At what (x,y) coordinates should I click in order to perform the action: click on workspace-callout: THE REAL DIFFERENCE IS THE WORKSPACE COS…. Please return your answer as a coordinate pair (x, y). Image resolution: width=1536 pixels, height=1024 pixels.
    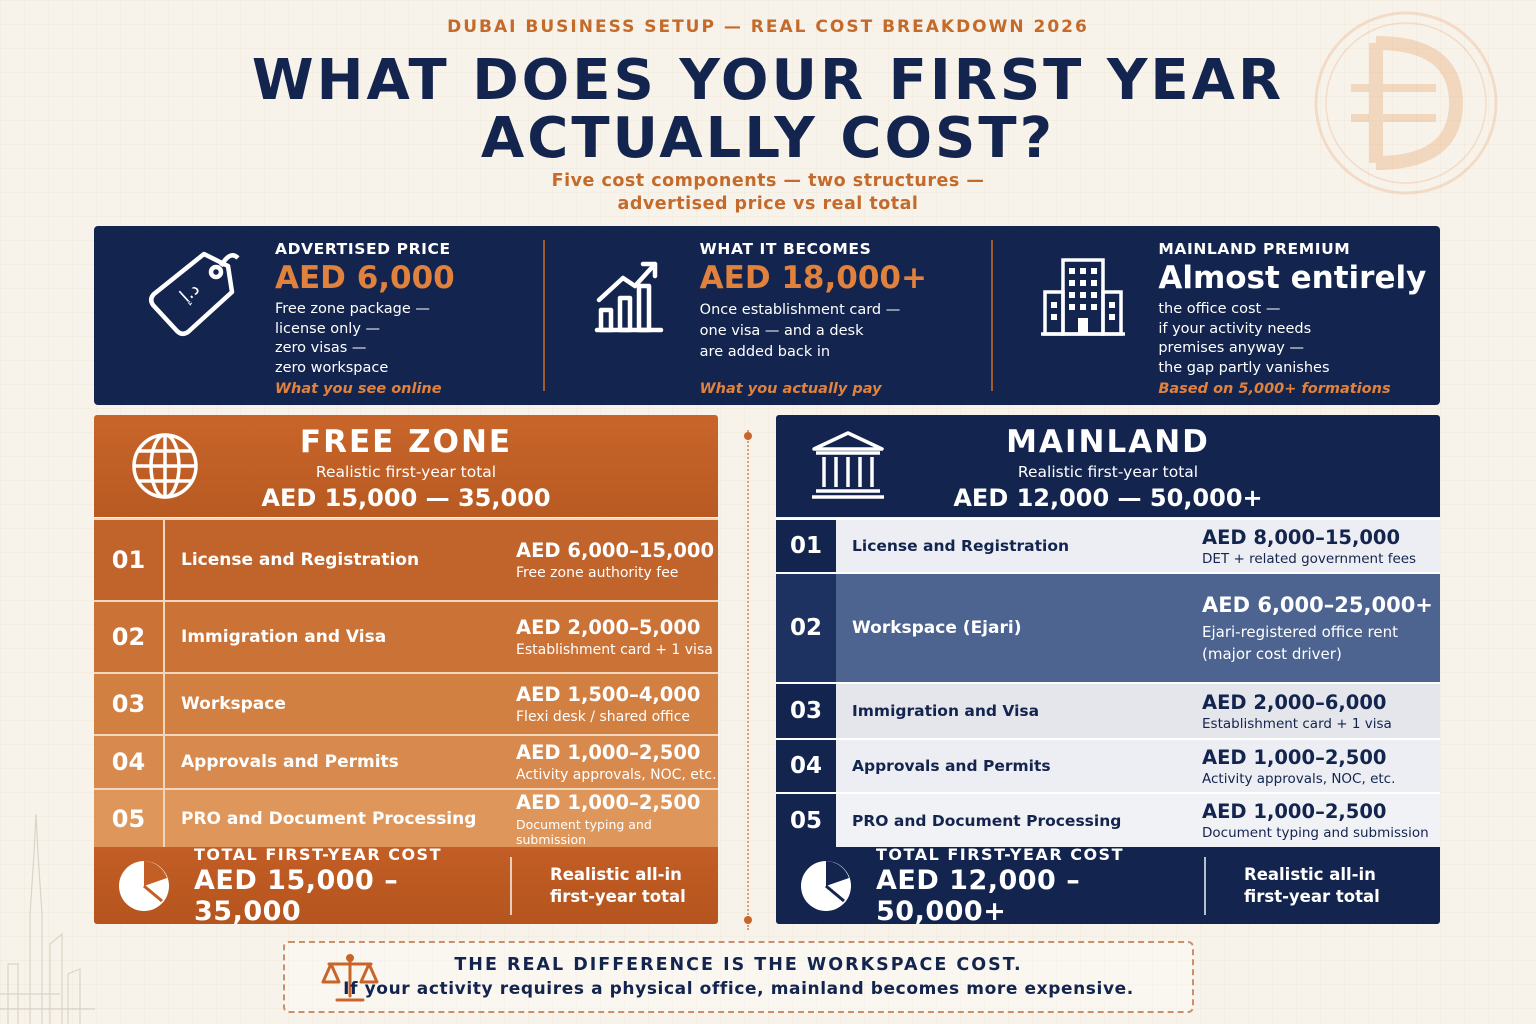
    Looking at the image, I should click on (738, 977).